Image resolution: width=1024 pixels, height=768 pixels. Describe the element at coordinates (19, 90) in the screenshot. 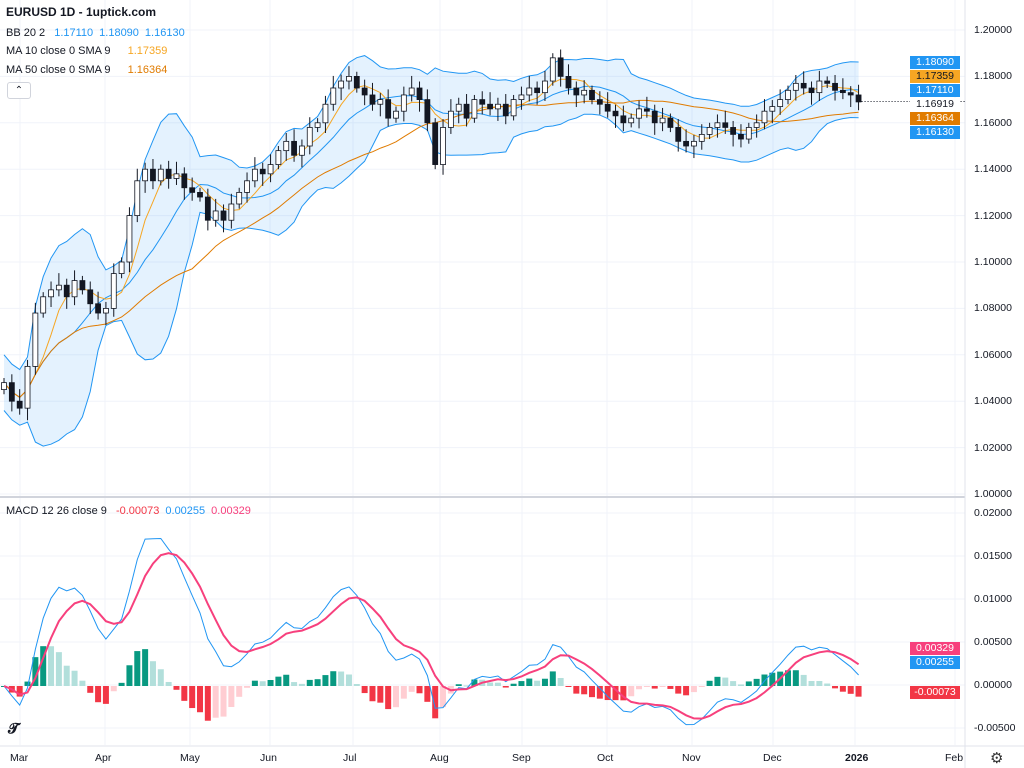

I see `collapse-legend-button: ⌃` at that location.